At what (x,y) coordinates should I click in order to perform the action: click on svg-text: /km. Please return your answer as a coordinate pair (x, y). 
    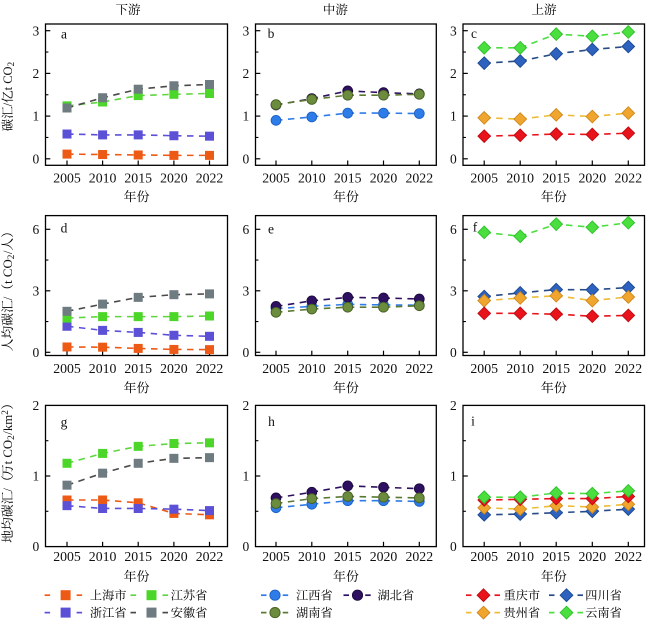
    Looking at the image, I should click on (8, 425).